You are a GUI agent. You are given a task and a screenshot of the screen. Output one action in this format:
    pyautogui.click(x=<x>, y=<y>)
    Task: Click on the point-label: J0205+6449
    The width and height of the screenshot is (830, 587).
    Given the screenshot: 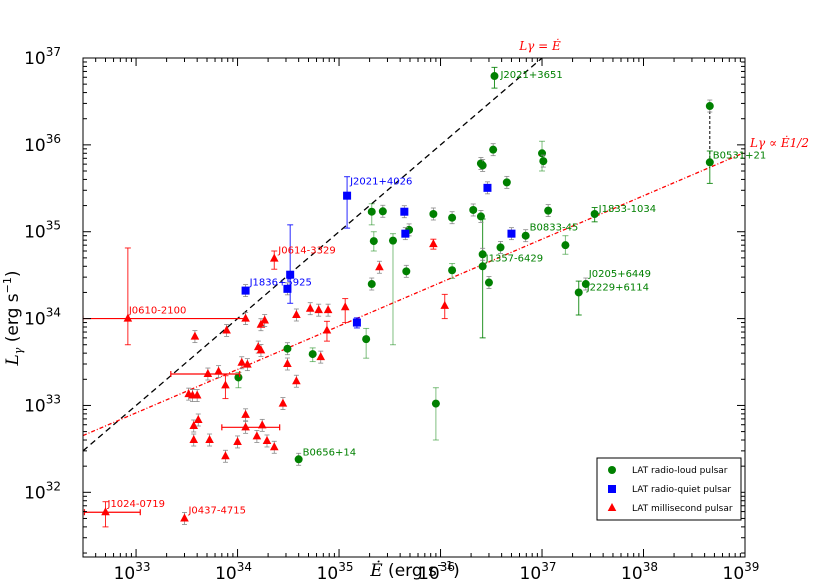 What is the action you would take?
    pyautogui.click(x=619, y=274)
    